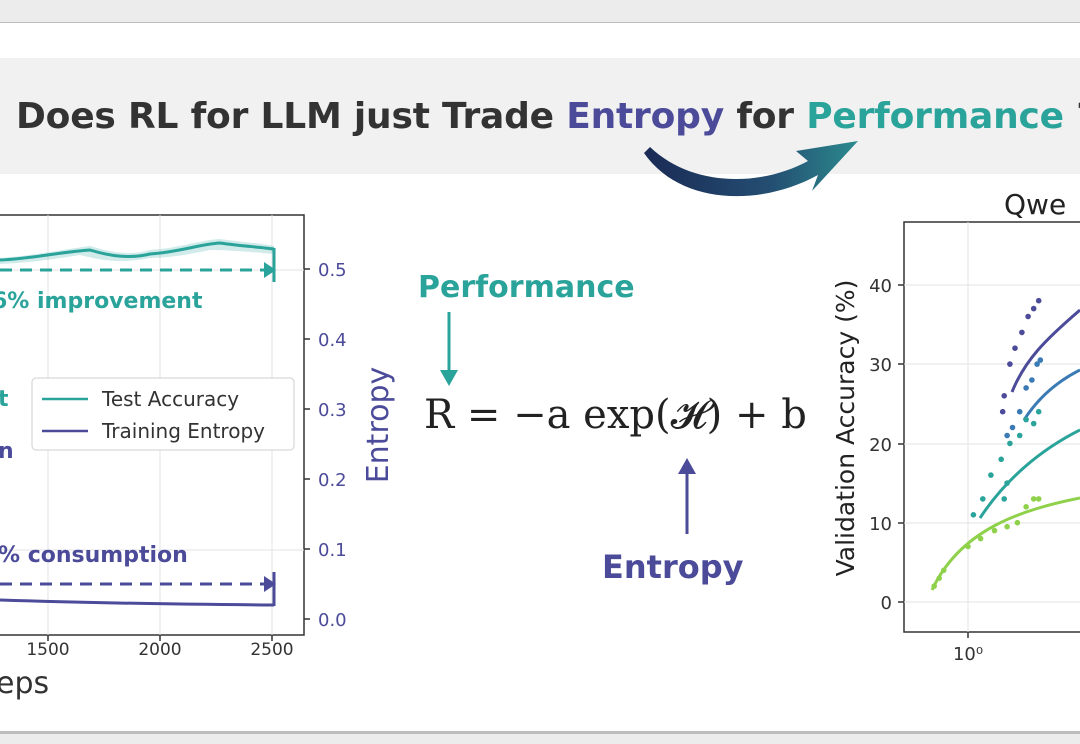 This screenshot has width=1080, height=744. Describe the element at coordinates (94, 555) in the screenshot. I see `consumption-annotation: % consumption` at that location.